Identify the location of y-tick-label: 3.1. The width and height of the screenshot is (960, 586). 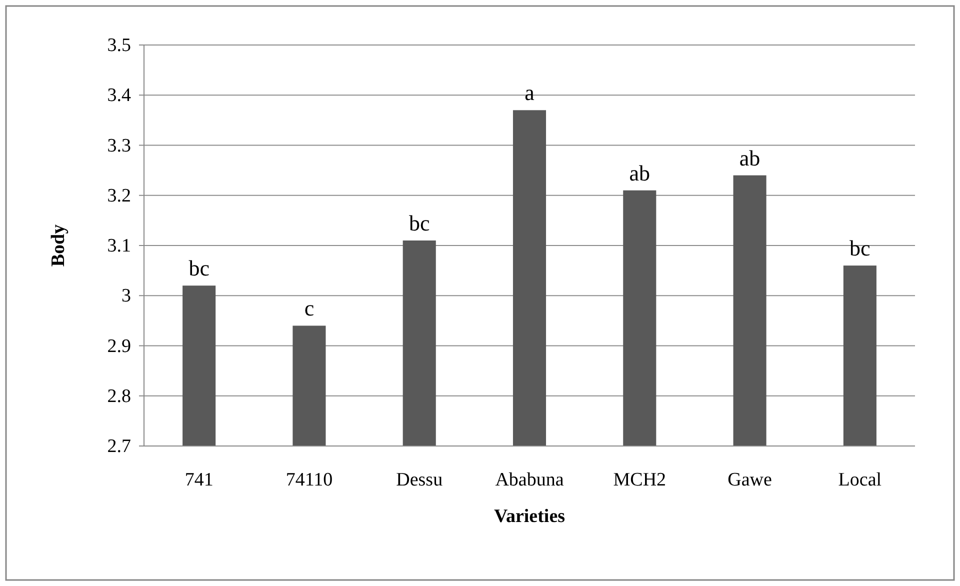
(119, 246).